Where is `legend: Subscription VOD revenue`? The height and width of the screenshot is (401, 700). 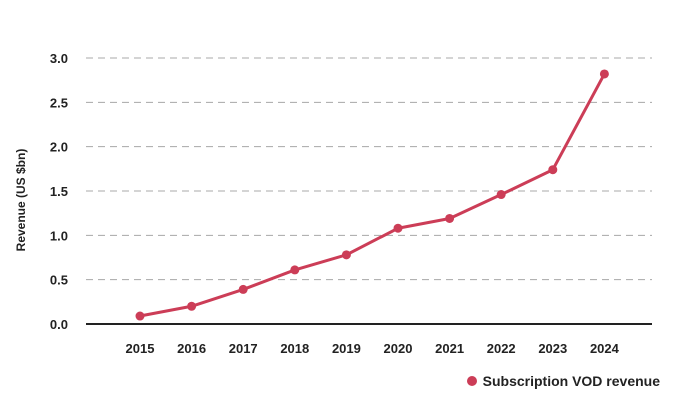
legend: Subscription VOD revenue is located at coordinates (563, 381).